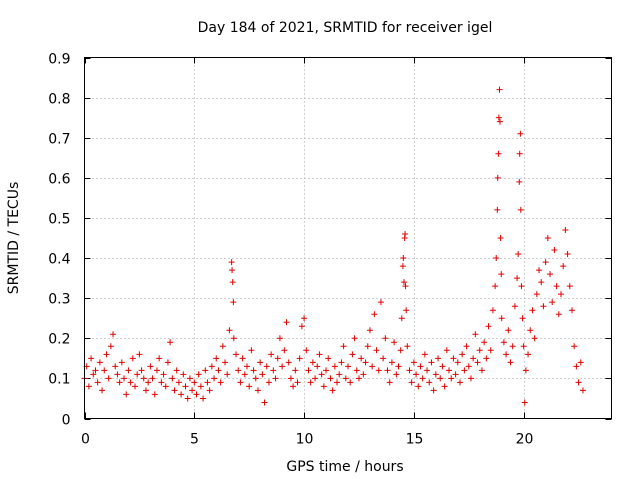  What do you see at coordinates (305, 440) in the screenshot?
I see `x-tick-label: 10` at bounding box center [305, 440].